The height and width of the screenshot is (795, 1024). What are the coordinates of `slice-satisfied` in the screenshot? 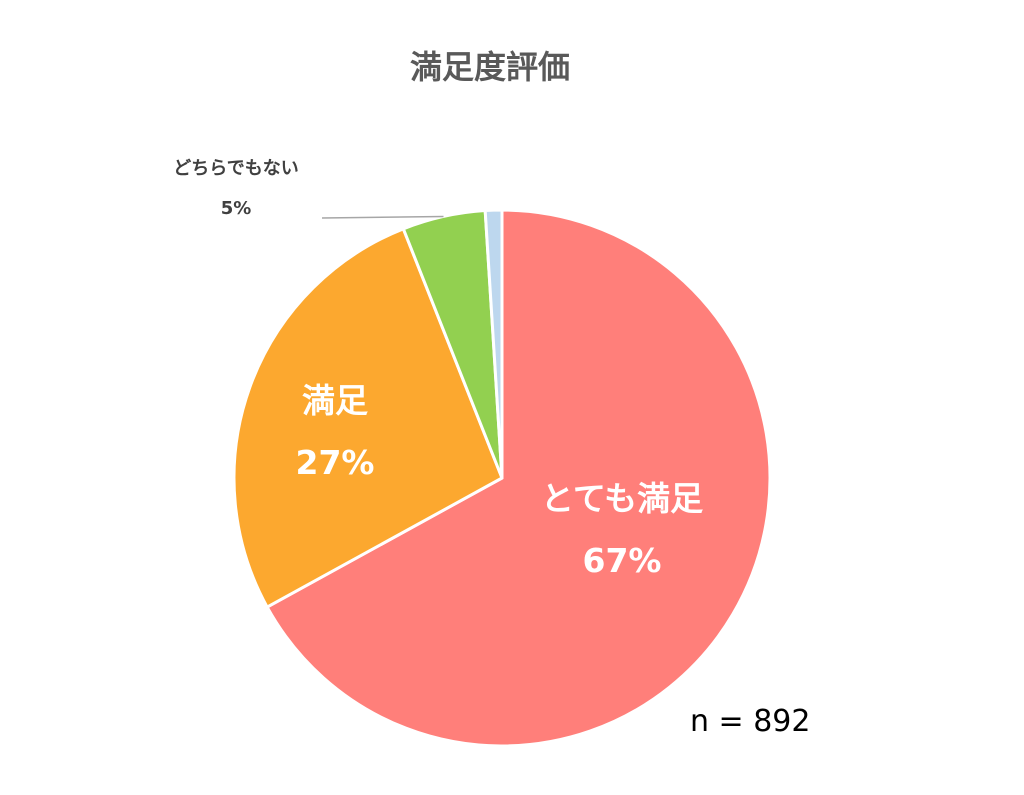 It's located at (368, 418).